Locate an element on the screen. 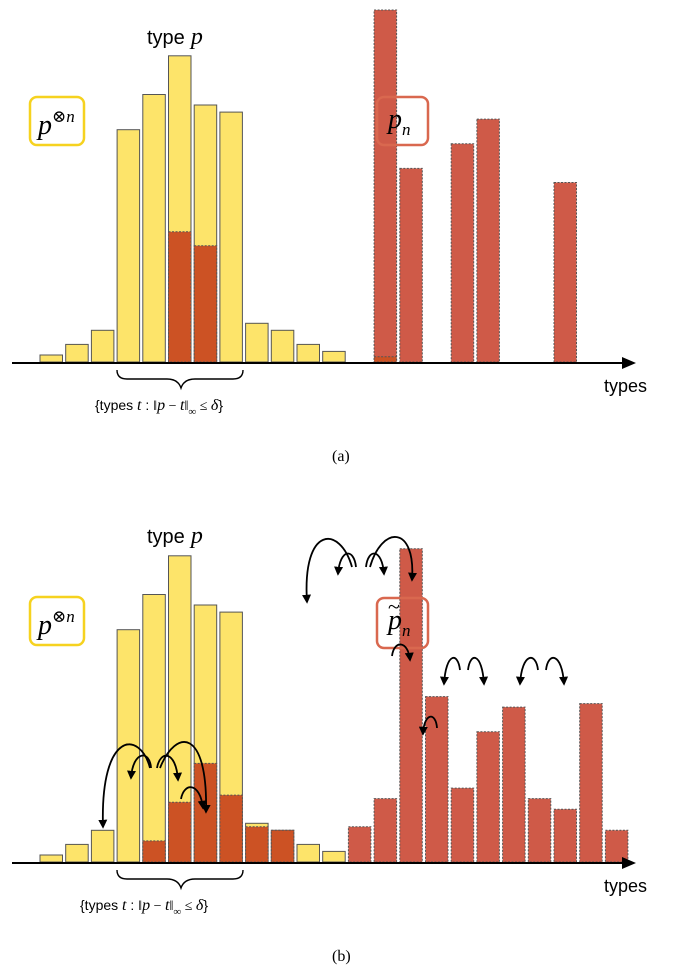 This screenshot has width=691, height=975. panel-a-p-n-box is located at coordinates (402, 121).